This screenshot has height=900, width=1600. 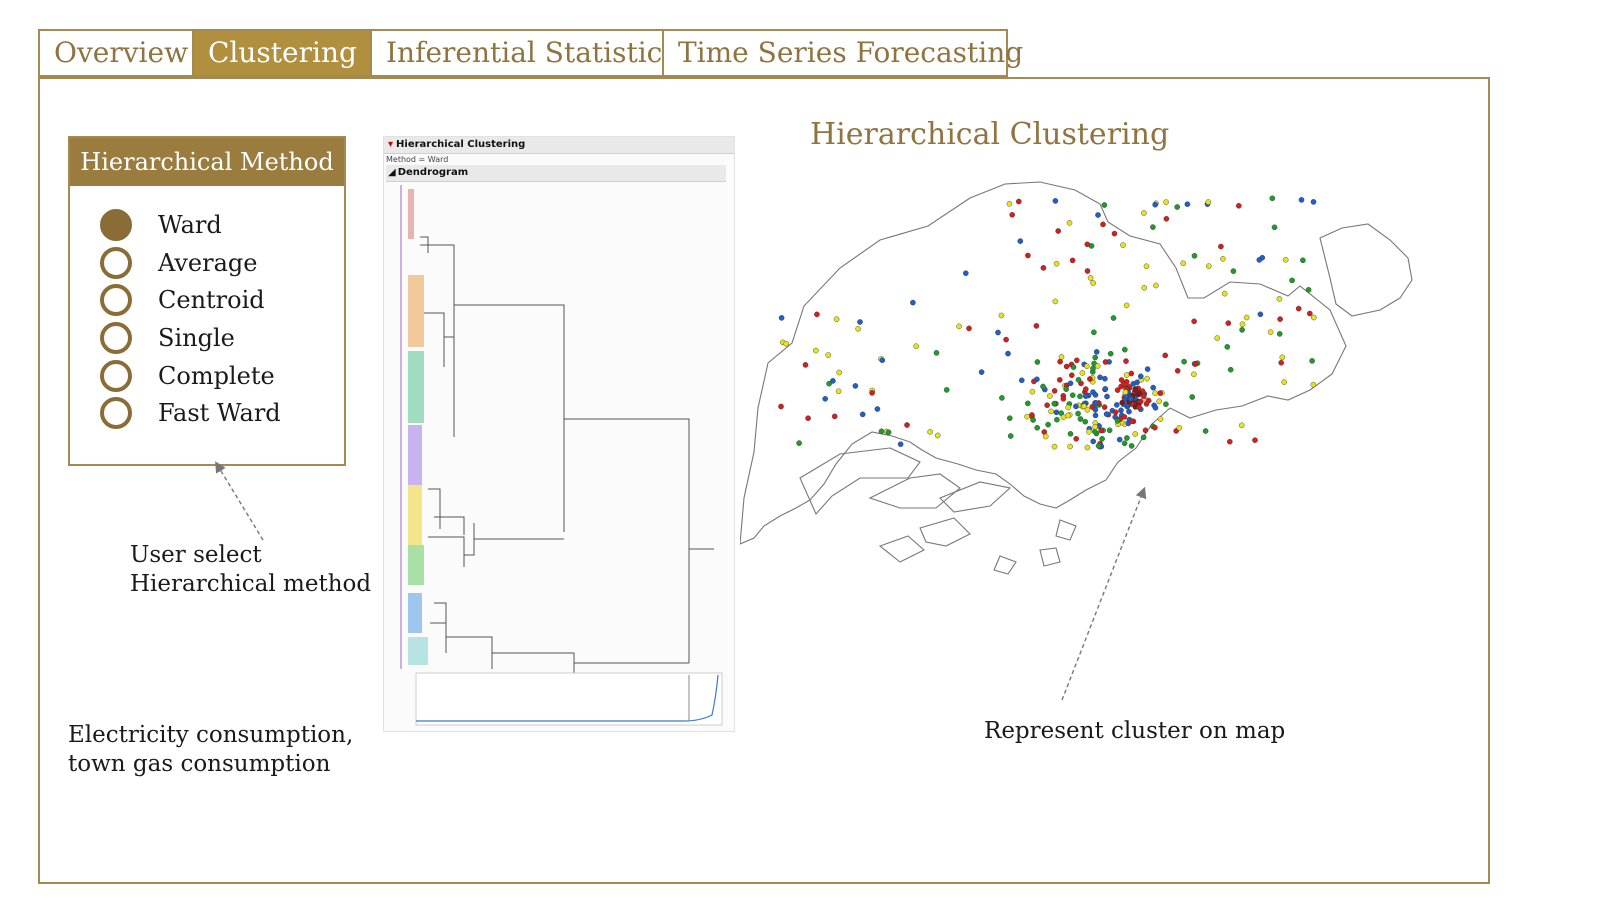 What do you see at coordinates (182, 300) in the screenshot?
I see `radio-option-centroid: Centroid` at bounding box center [182, 300].